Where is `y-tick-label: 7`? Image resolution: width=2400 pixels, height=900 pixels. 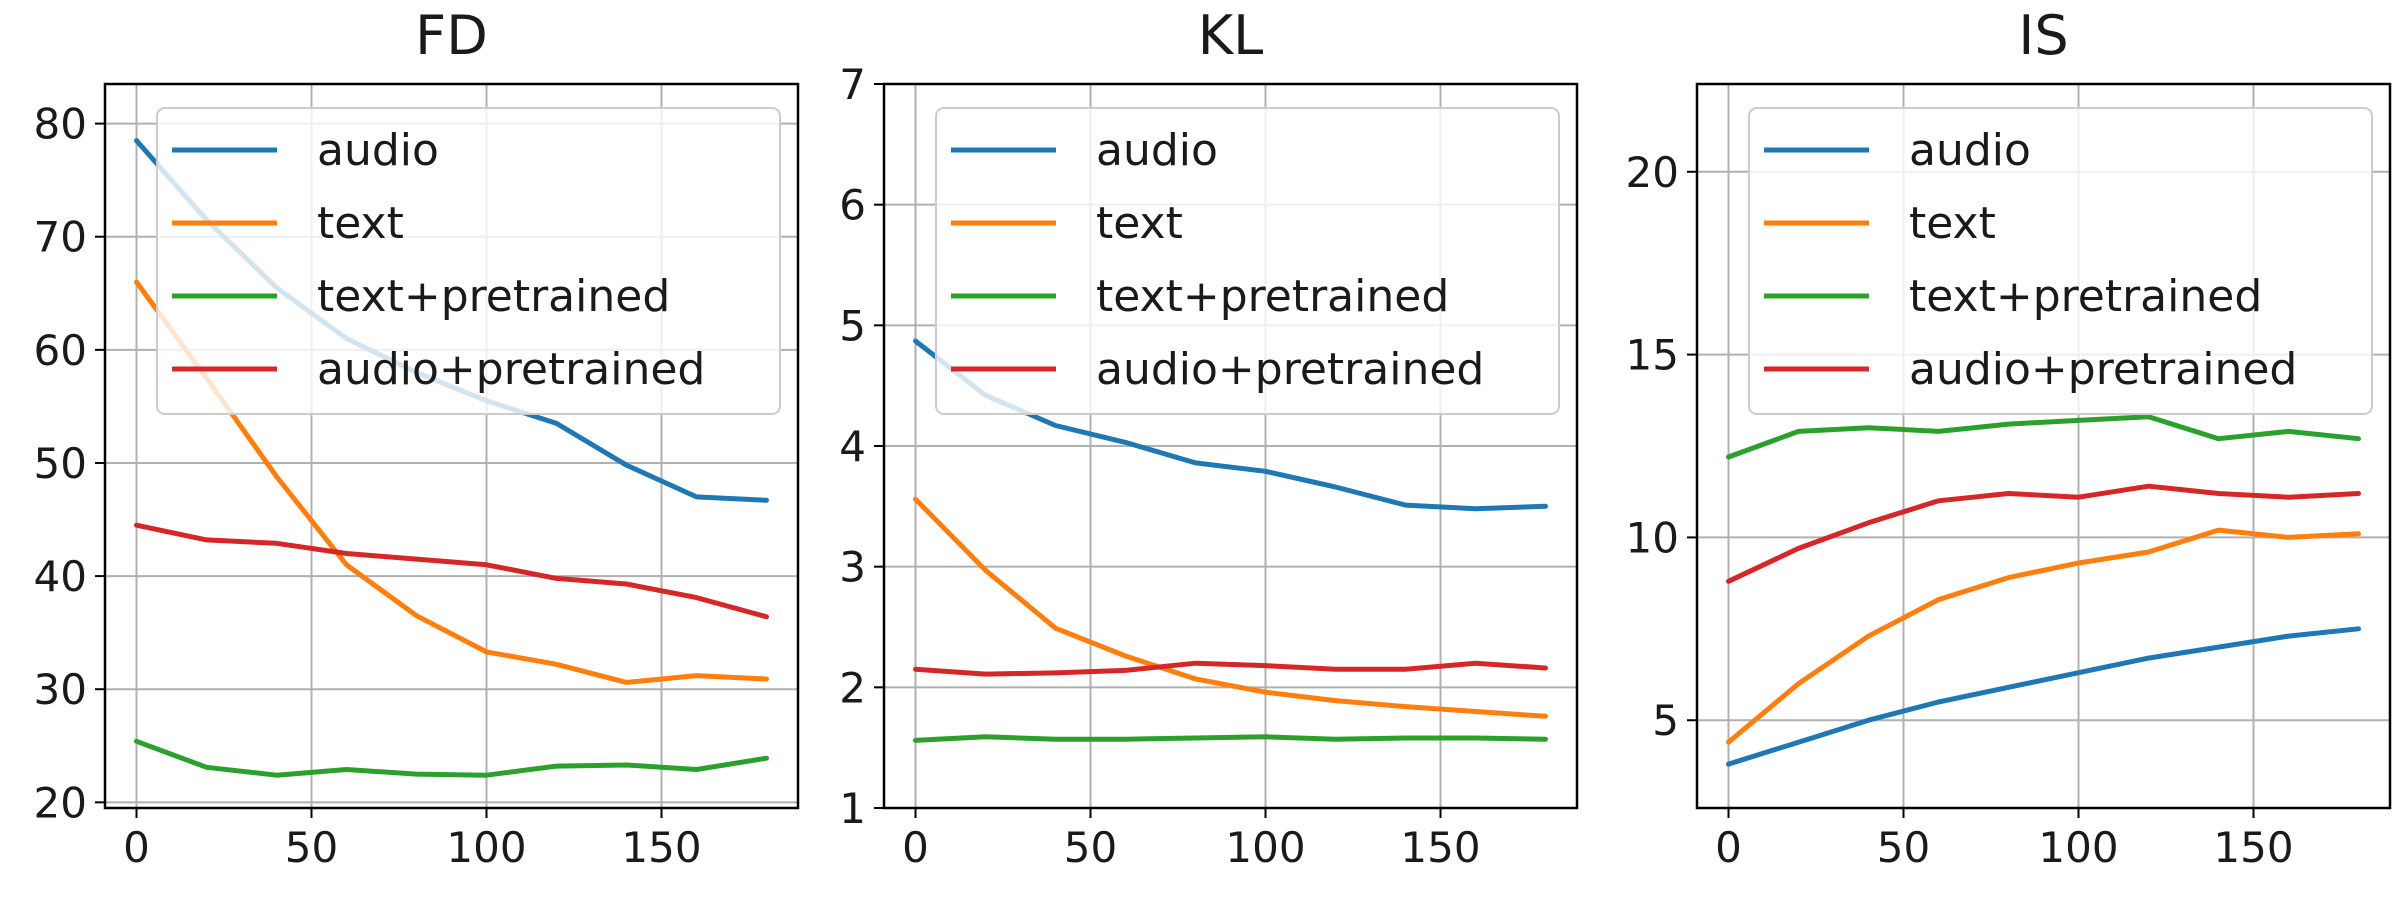 y-tick-label: 7 is located at coordinates (852, 84).